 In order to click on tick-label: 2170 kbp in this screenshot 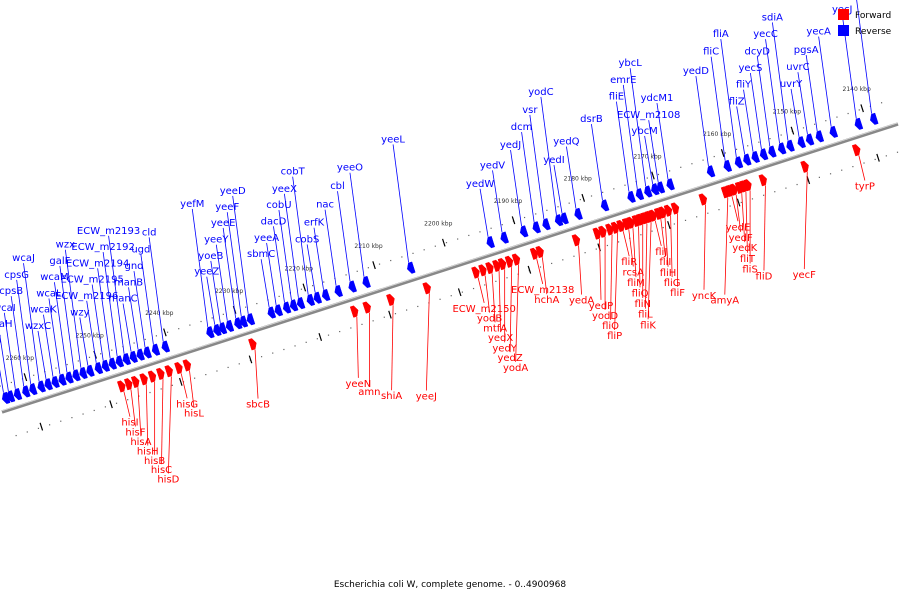, I will do `click(647, 156)`.